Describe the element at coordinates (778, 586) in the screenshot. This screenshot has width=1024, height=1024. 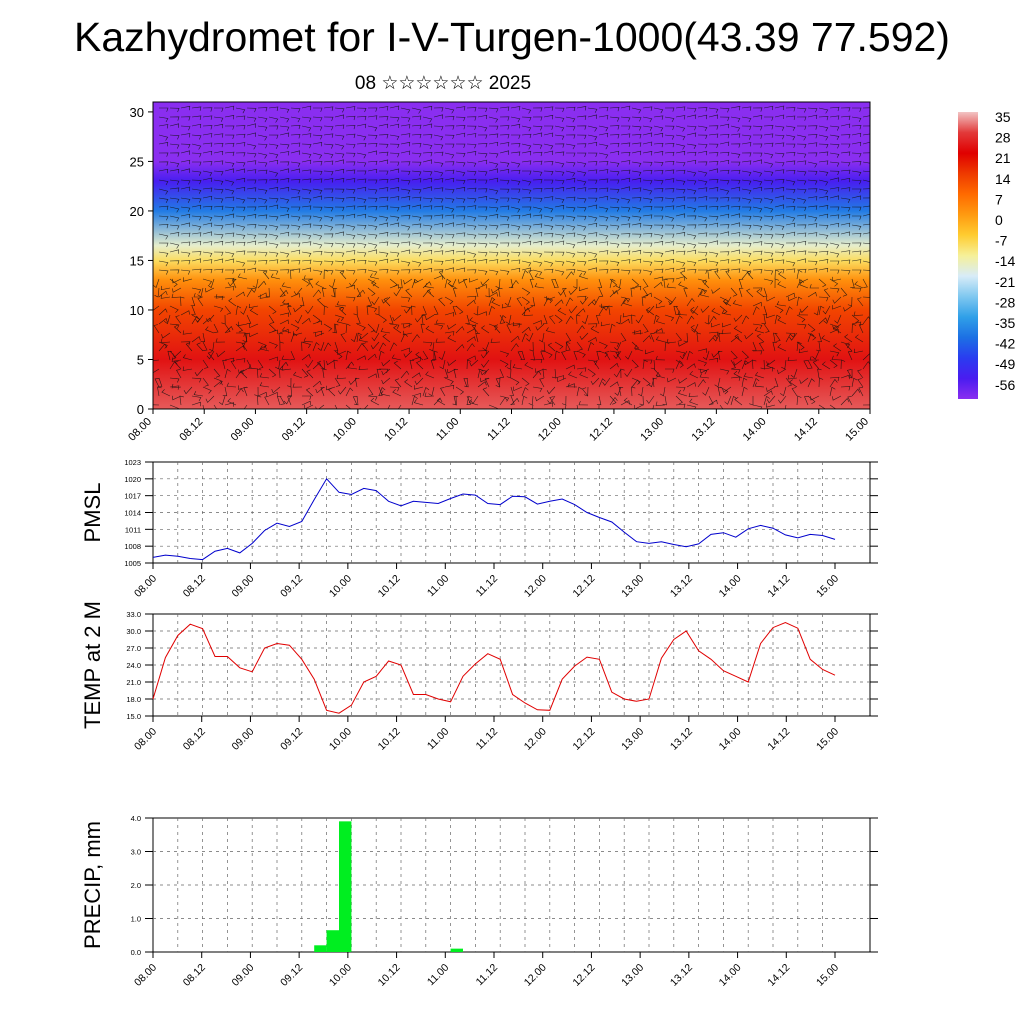
I see `x-tick-label: 14.12` at that location.